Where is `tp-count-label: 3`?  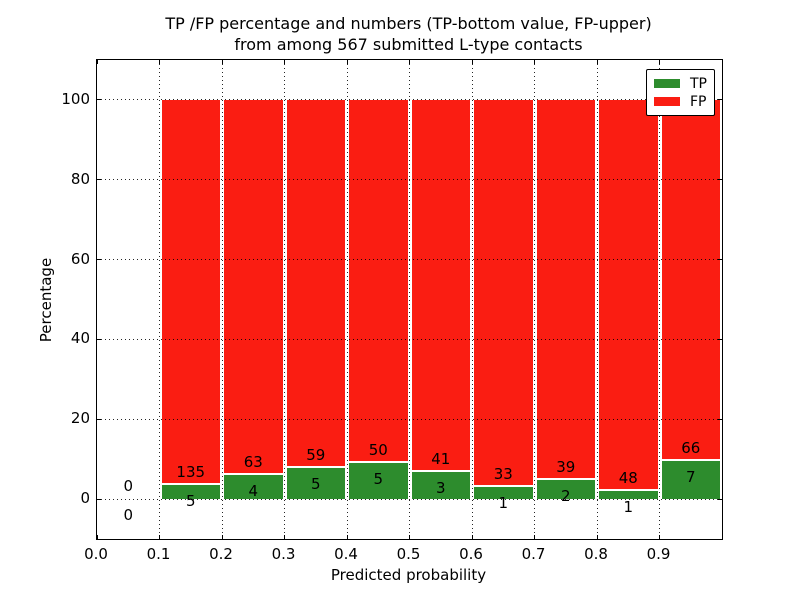
tp-count-label: 3 is located at coordinates (440, 487).